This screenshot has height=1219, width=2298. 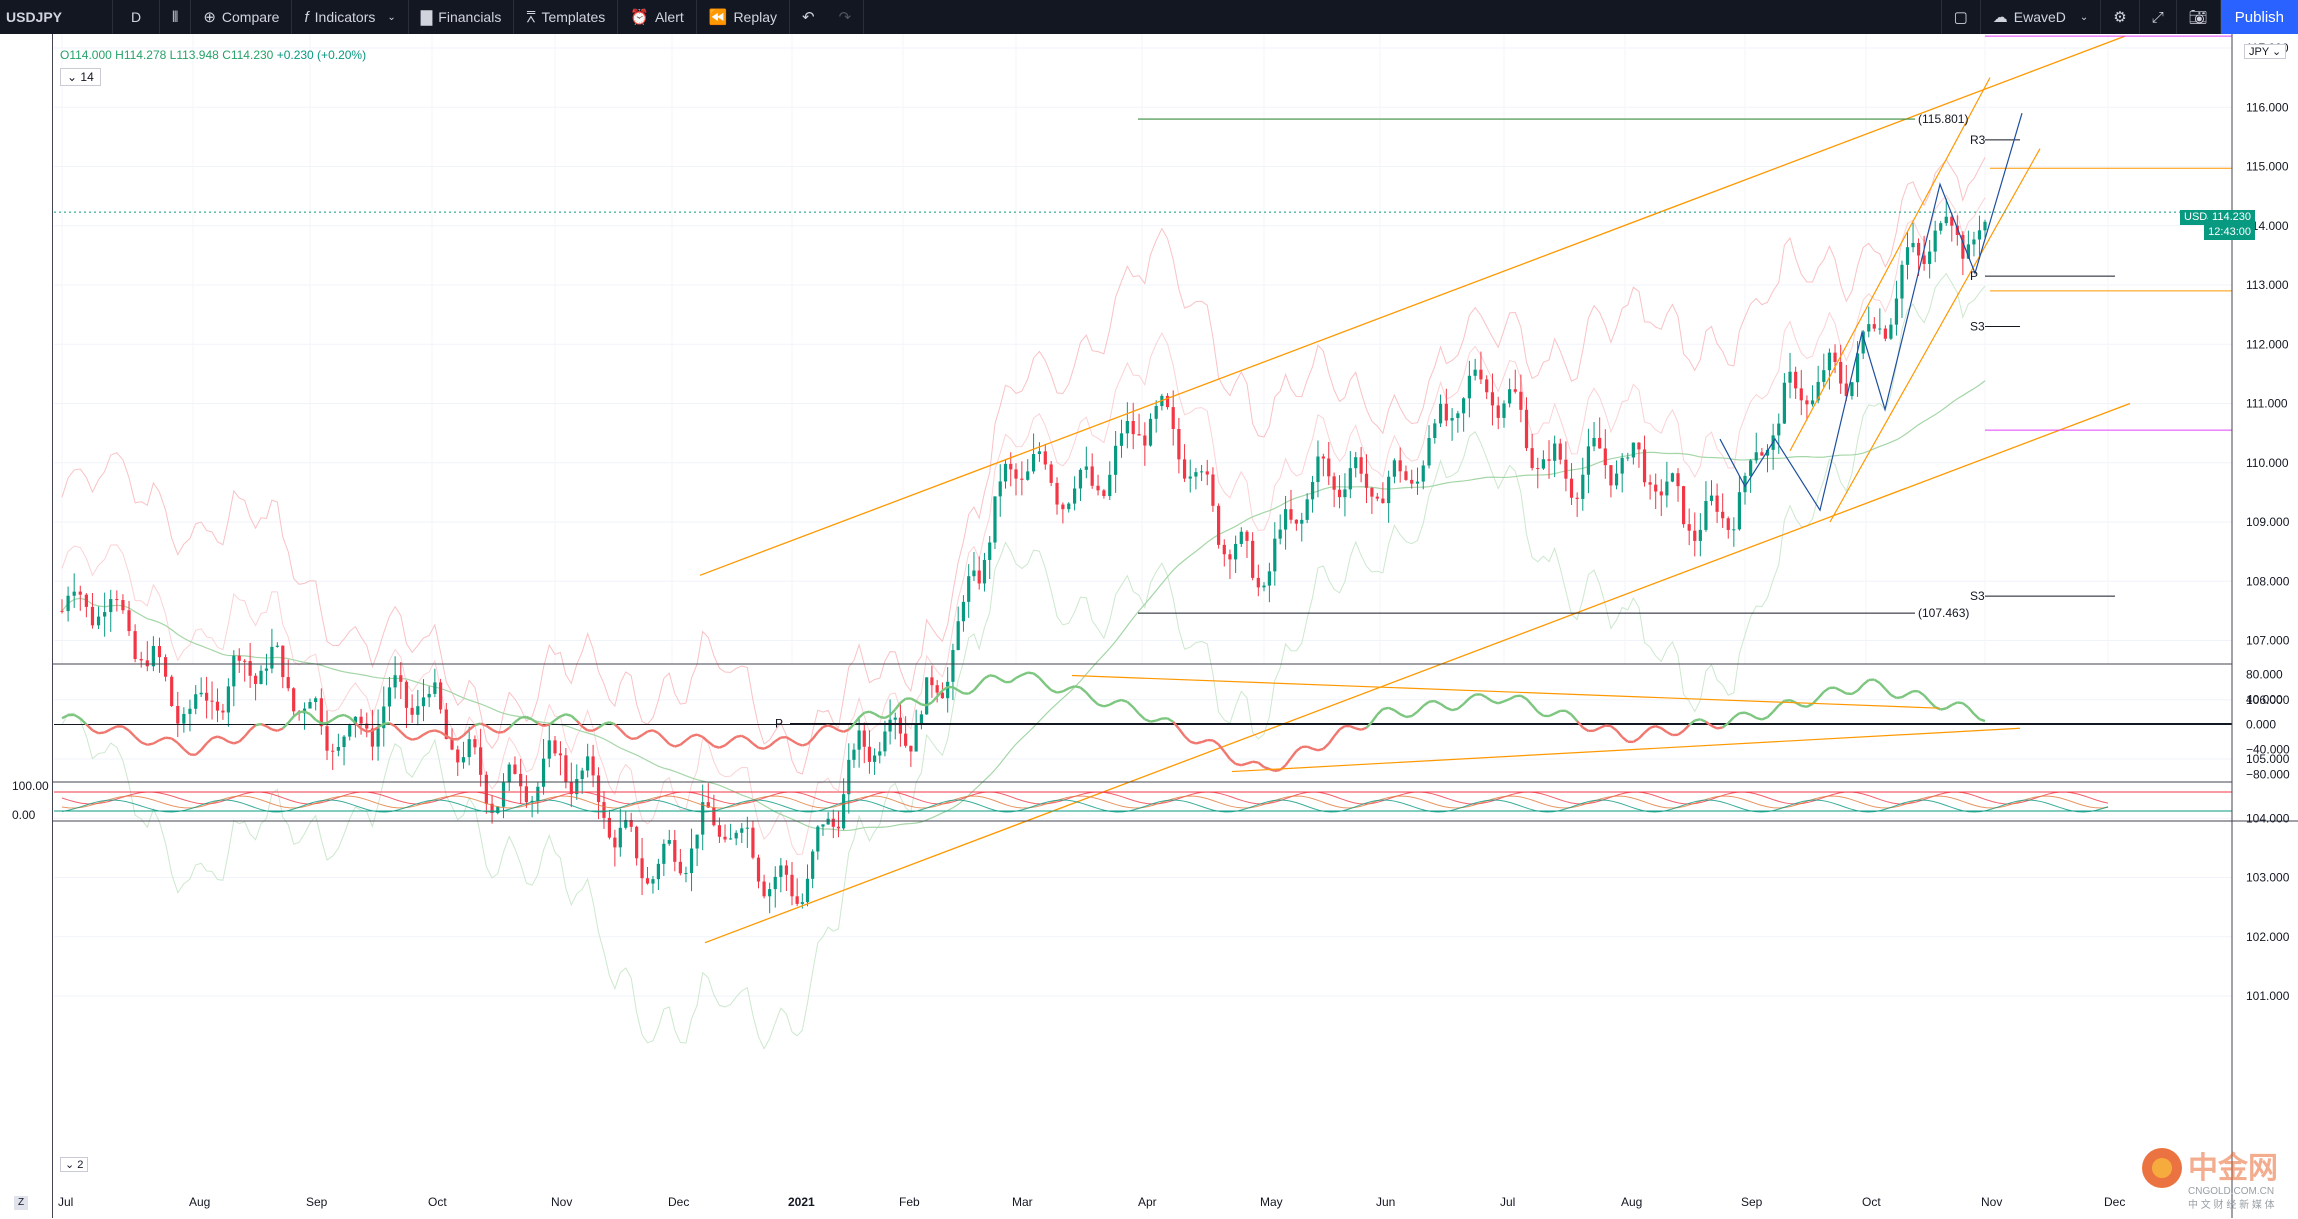 I want to click on sub-indicator-line, so click(x=1085, y=806).